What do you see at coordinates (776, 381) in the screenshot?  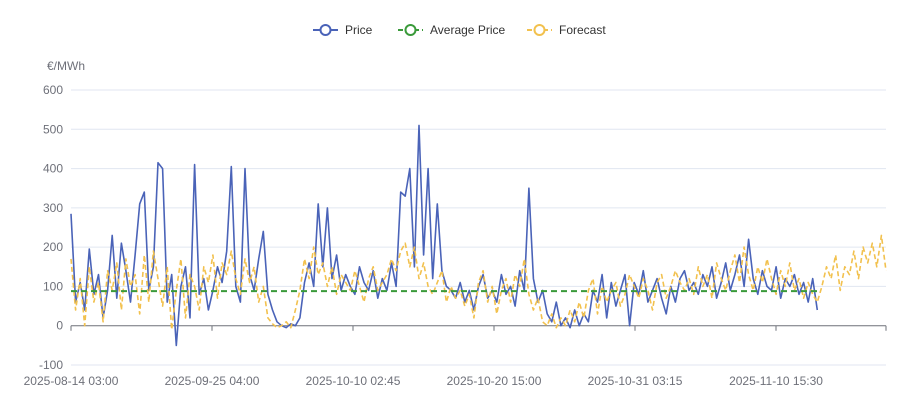 I see `x-tick-label: 2025-11-10 15:30` at bounding box center [776, 381].